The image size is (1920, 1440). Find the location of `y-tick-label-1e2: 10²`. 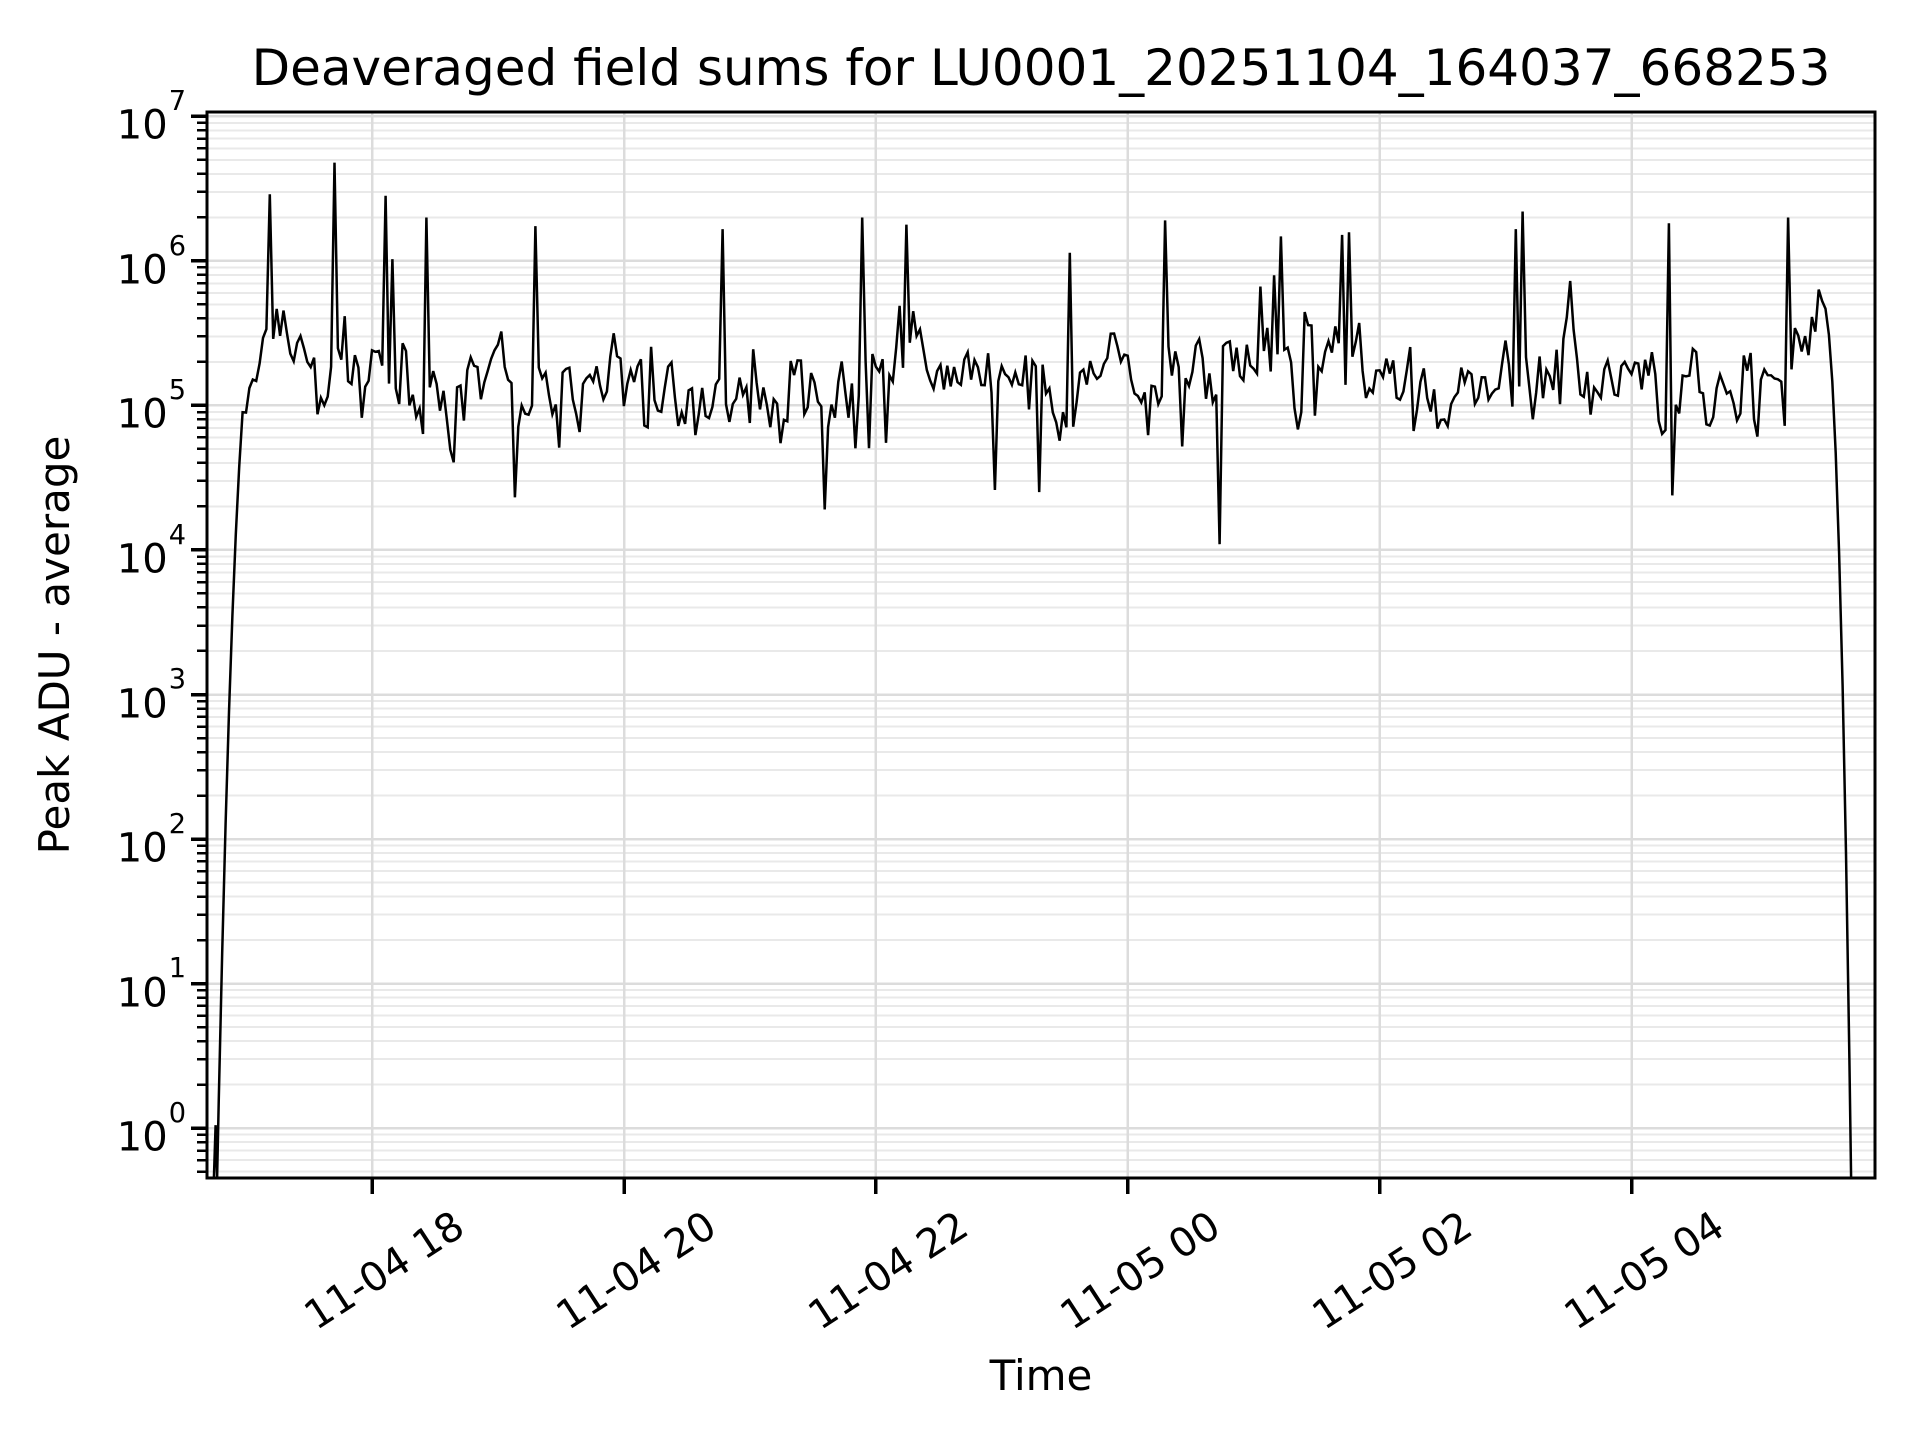

y-tick-label-1e2: 10² is located at coordinates (151, 840).